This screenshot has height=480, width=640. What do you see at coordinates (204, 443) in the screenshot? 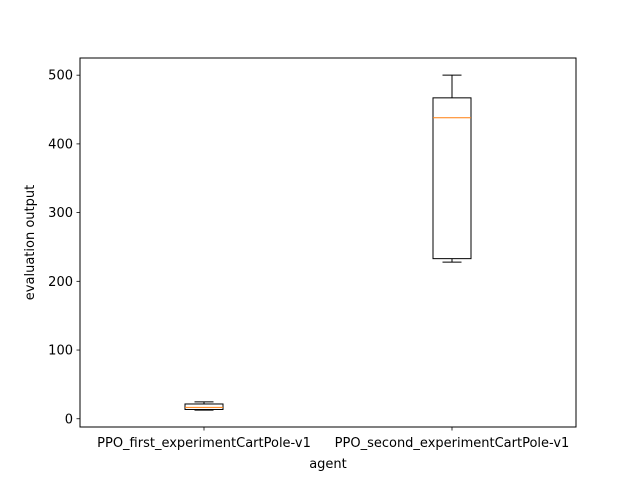
I see `x-tick-label: PPO_first_experimentCartPole-v1` at bounding box center [204, 443].